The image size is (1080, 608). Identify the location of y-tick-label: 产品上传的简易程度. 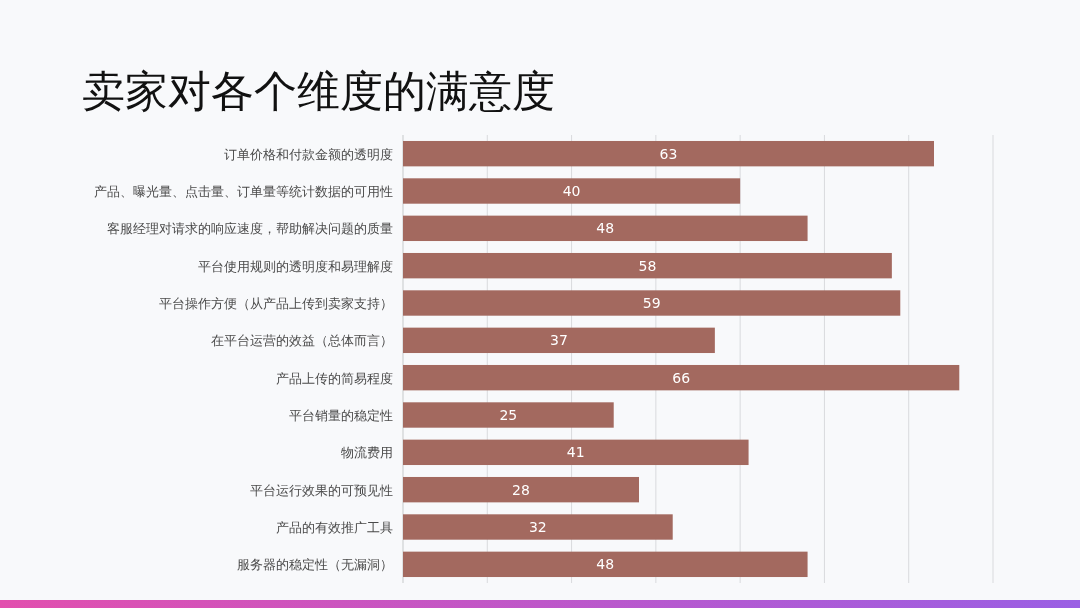
(334, 378).